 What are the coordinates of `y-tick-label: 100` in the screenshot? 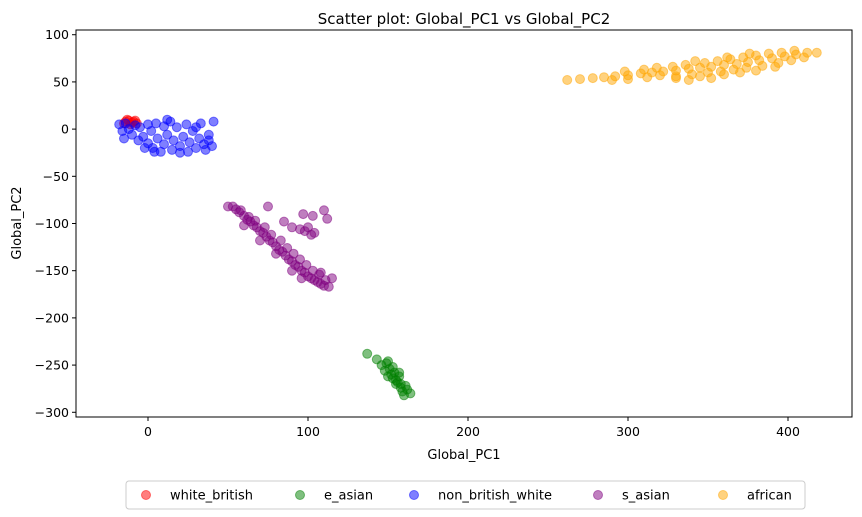 It's located at (57, 34).